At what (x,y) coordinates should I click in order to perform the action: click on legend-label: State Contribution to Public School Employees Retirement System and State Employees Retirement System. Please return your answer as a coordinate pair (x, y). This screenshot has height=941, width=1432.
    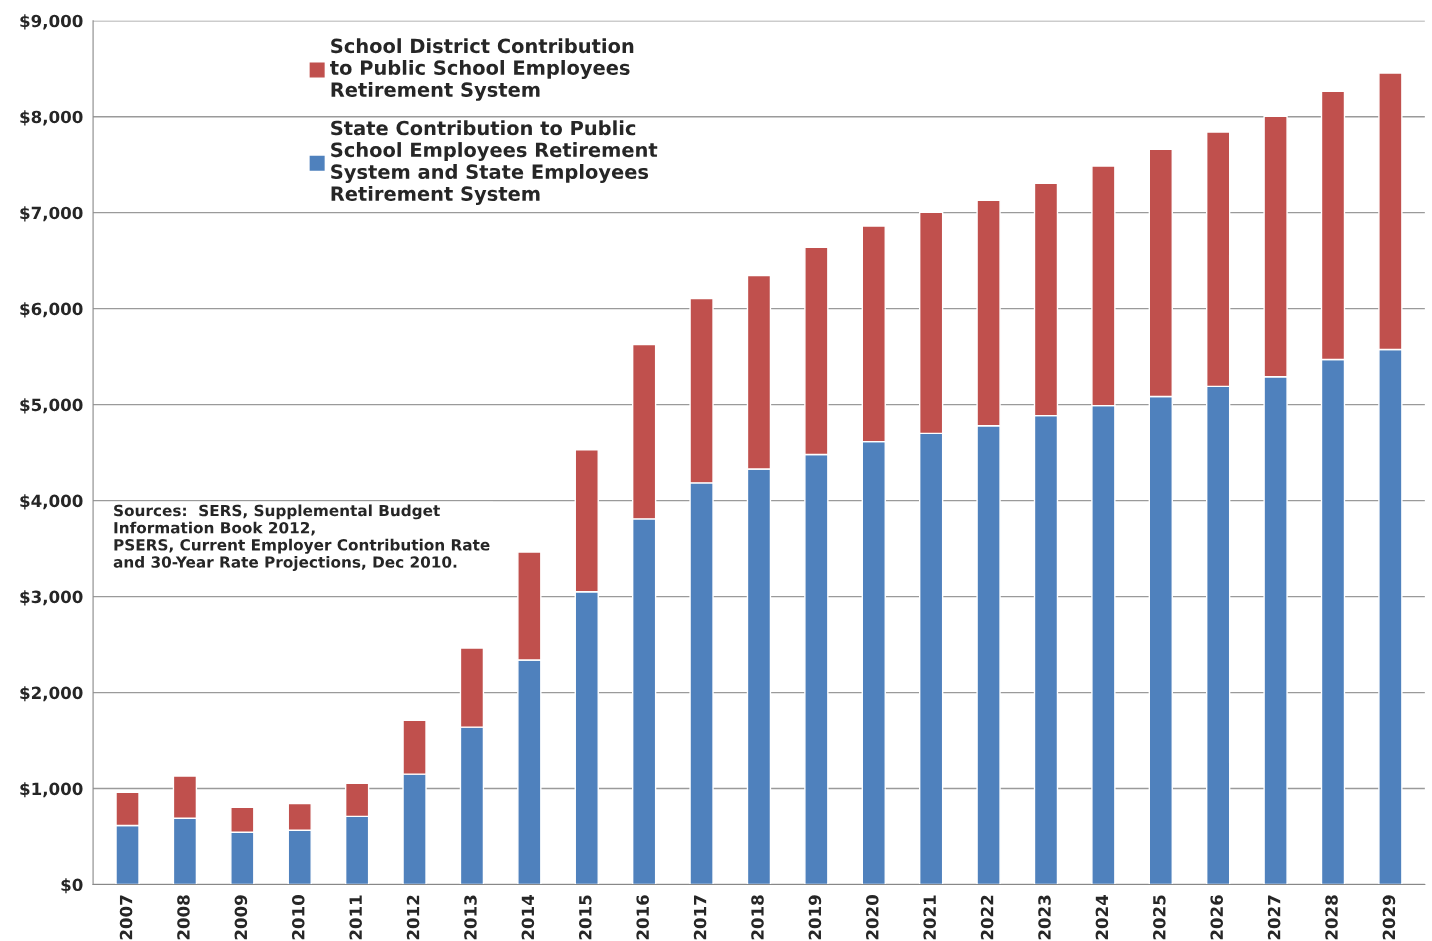
    Looking at the image, I should click on (494, 162).